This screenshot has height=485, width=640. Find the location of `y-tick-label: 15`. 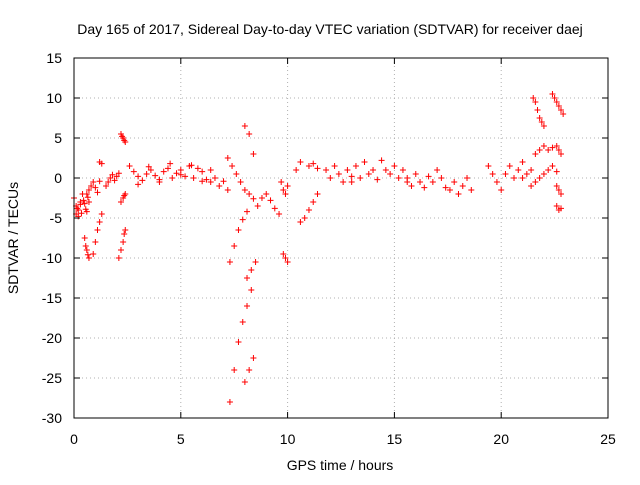

y-tick-label: 15 is located at coordinates (54, 58).